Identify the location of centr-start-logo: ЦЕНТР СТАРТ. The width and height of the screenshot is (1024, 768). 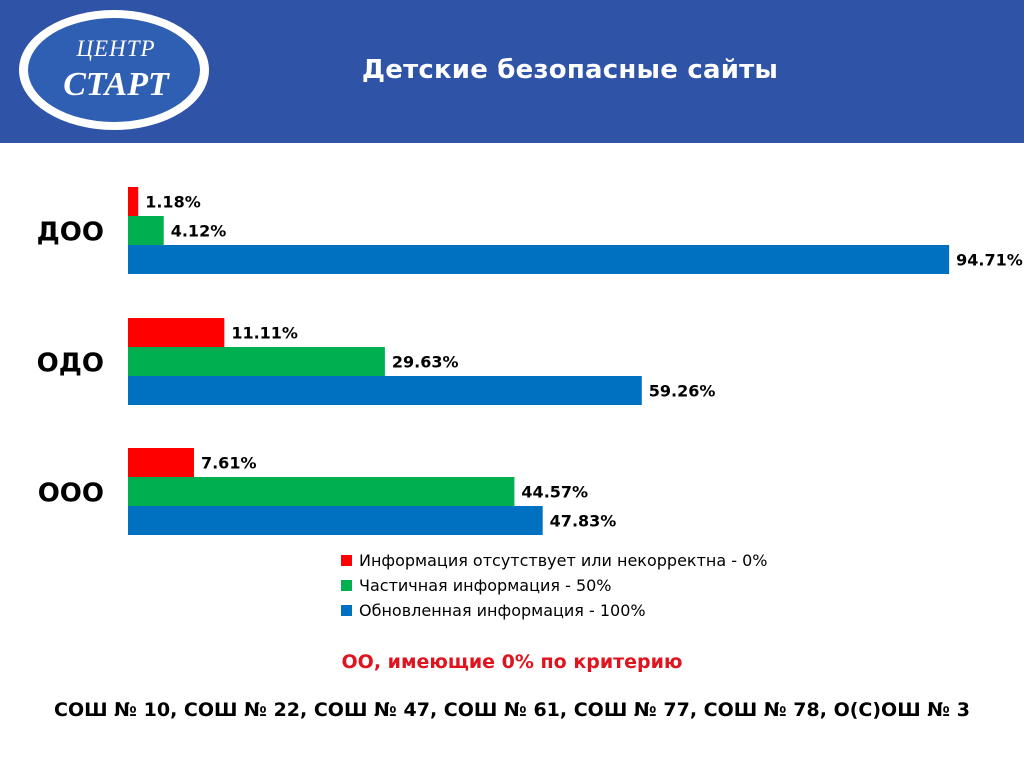
(114, 70).